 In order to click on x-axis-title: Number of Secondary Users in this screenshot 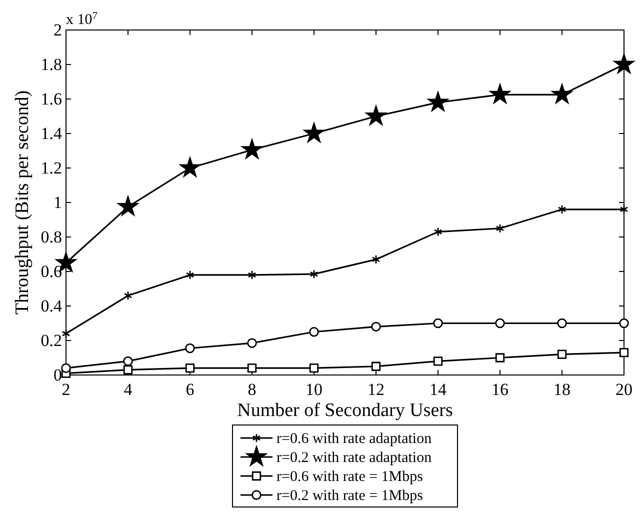, I will do `click(345, 410)`.